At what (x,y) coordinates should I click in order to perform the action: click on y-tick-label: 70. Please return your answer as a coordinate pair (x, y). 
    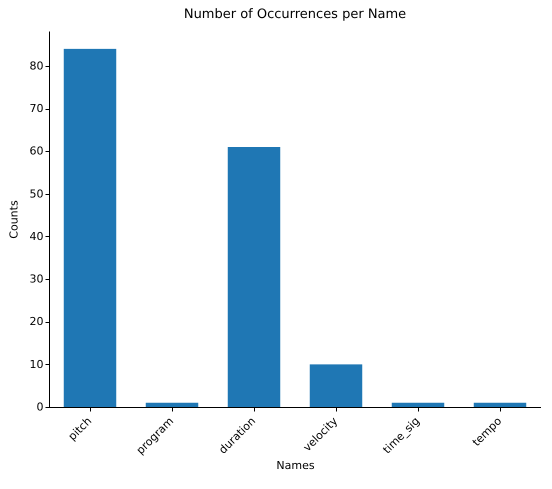
    Looking at the image, I should click on (37, 109).